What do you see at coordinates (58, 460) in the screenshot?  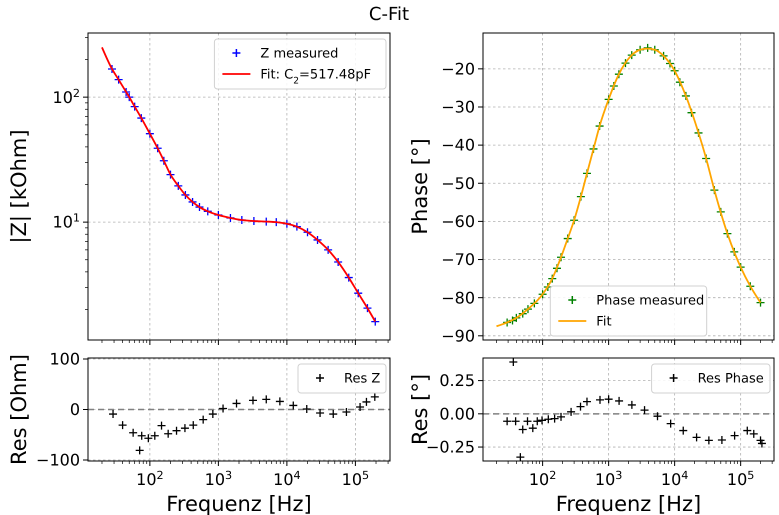 I see `y-tick-label: −100` at bounding box center [58, 460].